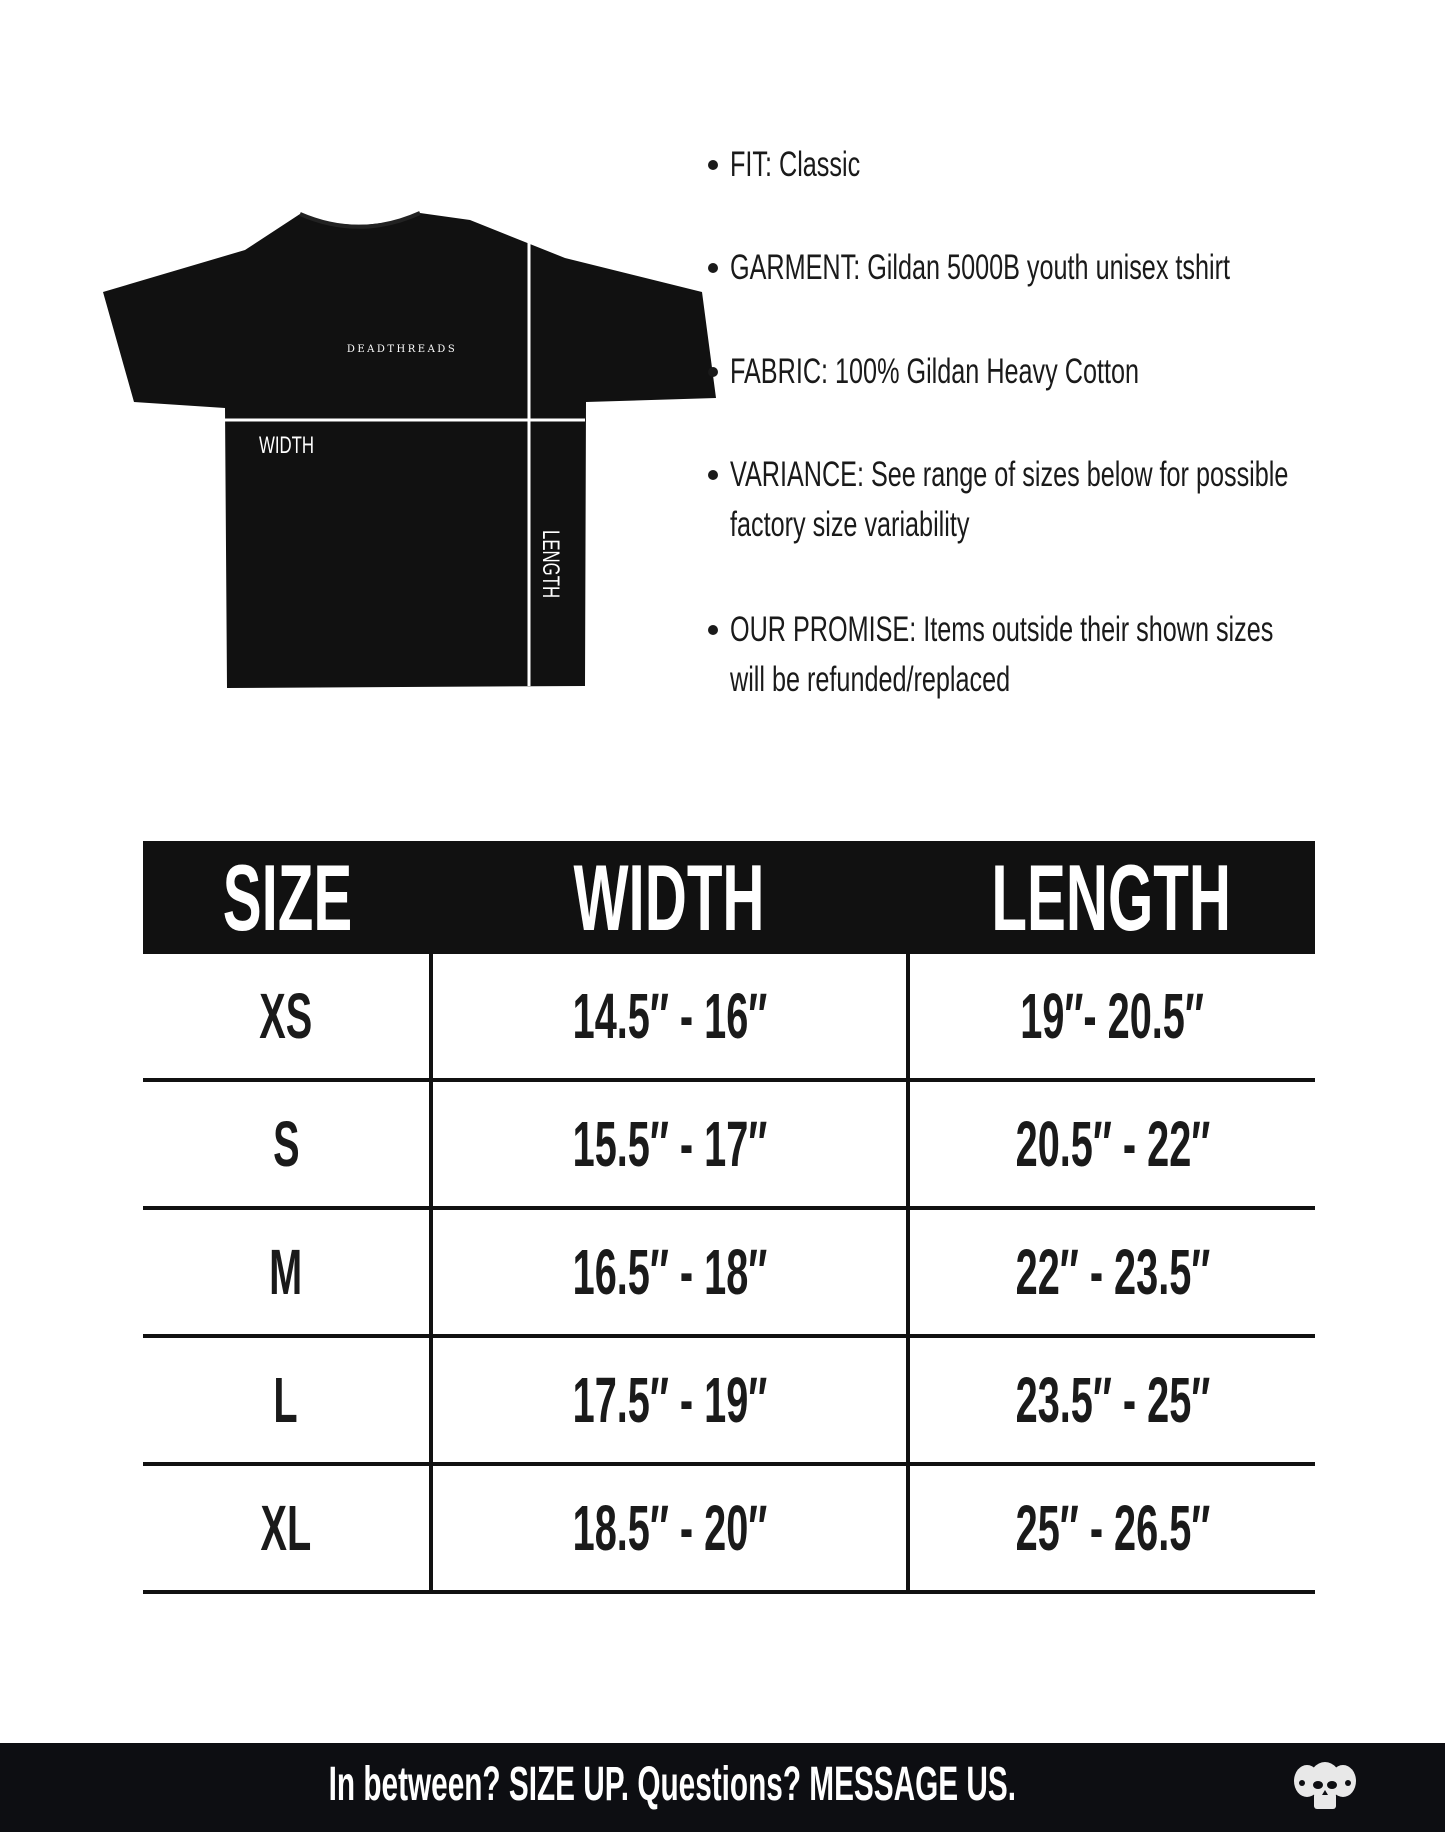 The image size is (1445, 1832). Describe the element at coordinates (668, 1529) in the screenshot. I see `cell-width: 18.5″ - 20″` at that location.